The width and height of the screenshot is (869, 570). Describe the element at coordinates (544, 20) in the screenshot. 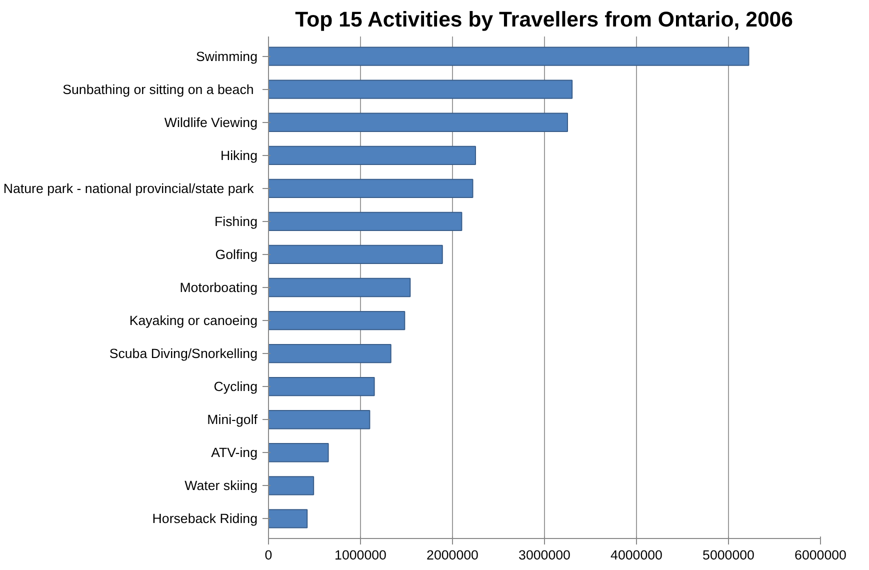

I see `chart-title: Top 15 Activities by Travellers from Ontario, 2006` at that location.